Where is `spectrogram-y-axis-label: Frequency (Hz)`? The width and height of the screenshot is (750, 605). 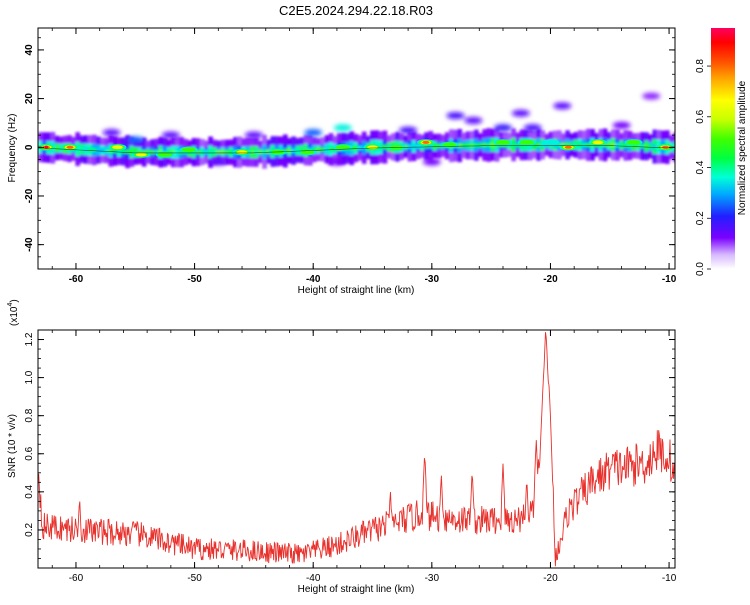 spectrogram-y-axis-label: Frequency (Hz) is located at coordinates (12, 148).